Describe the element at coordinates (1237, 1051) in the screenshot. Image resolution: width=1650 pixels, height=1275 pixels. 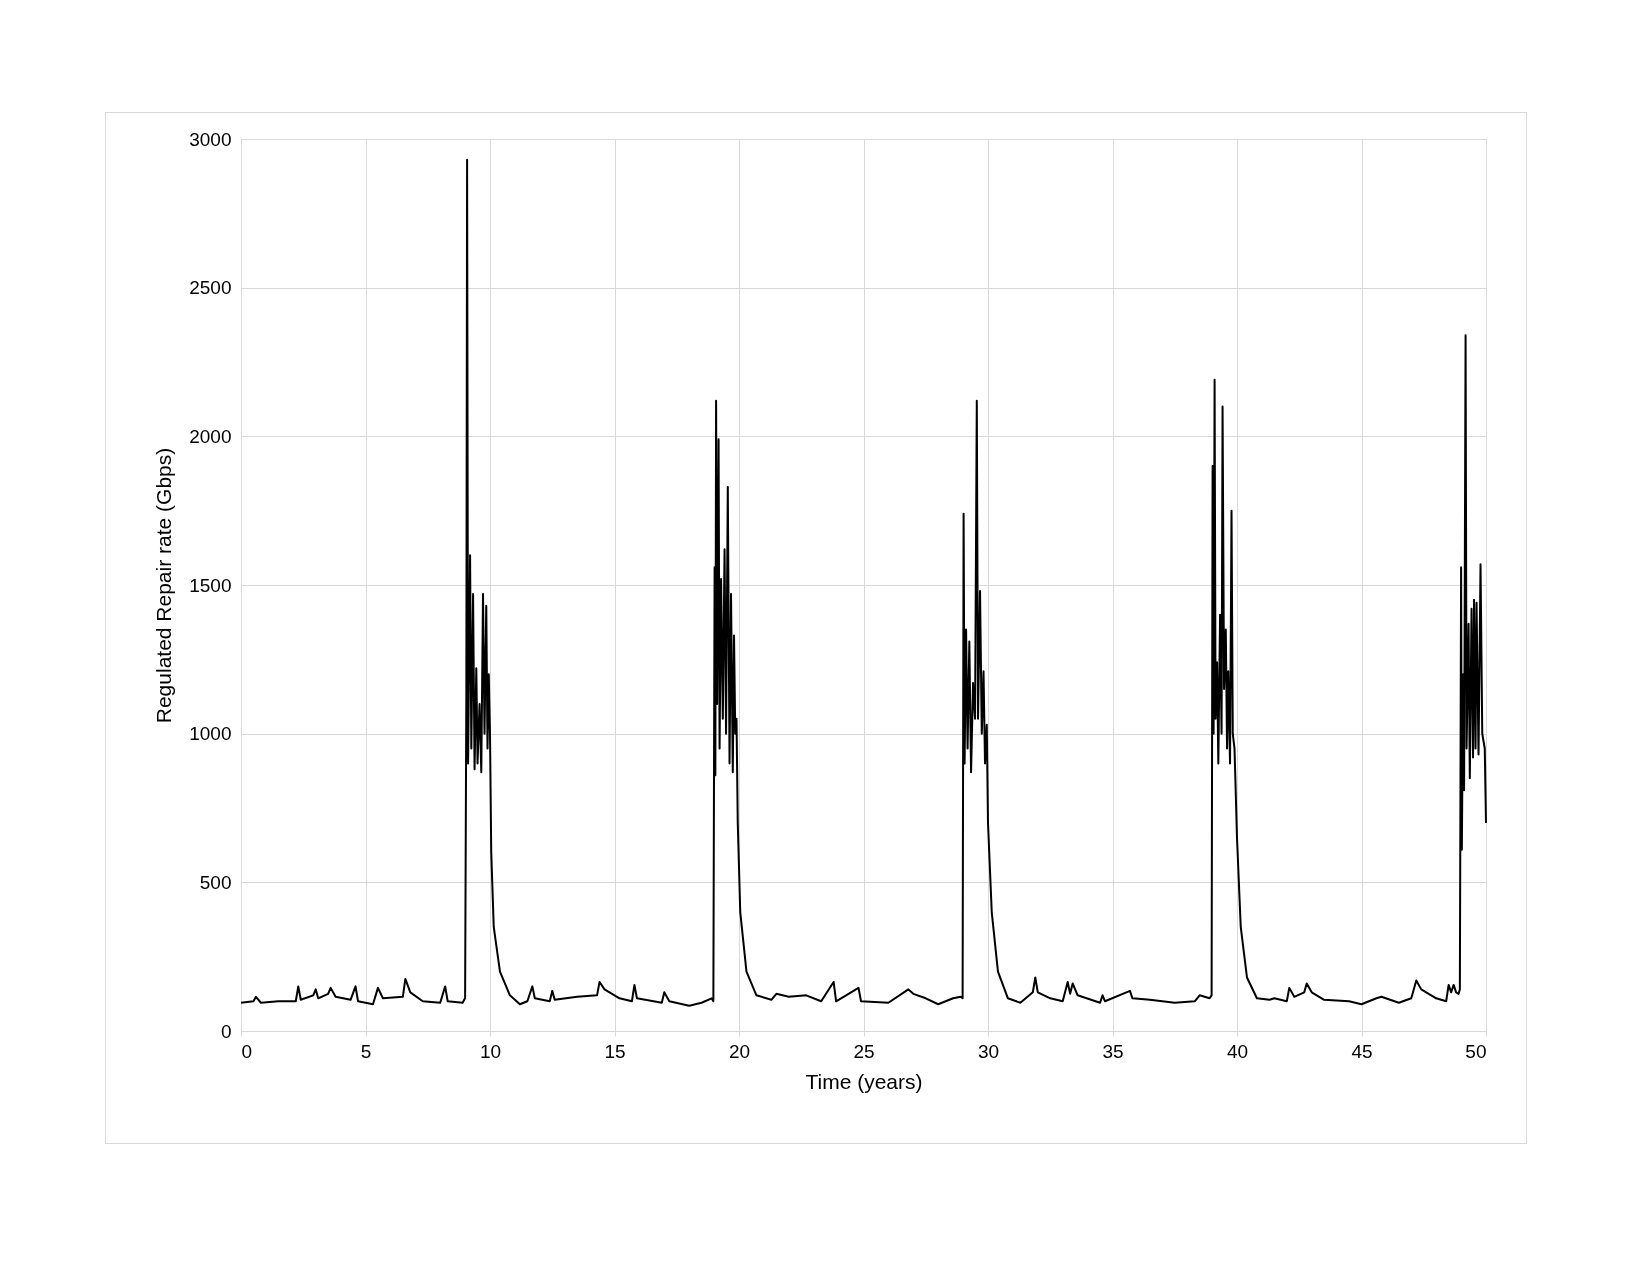
I see `x-tick-label: 40` at that location.